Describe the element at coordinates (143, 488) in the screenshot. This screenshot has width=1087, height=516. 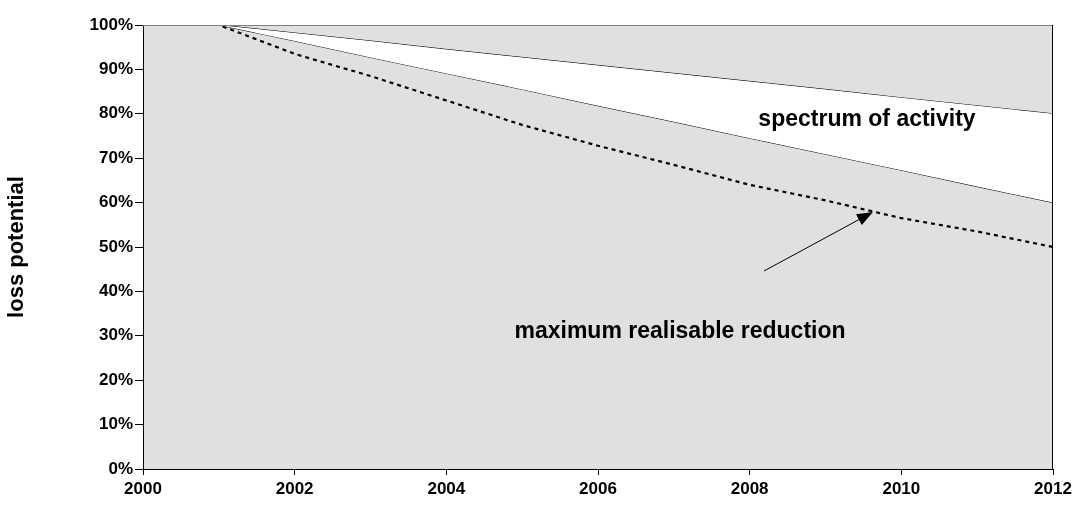
I see `x-tick-label: 2000` at that location.